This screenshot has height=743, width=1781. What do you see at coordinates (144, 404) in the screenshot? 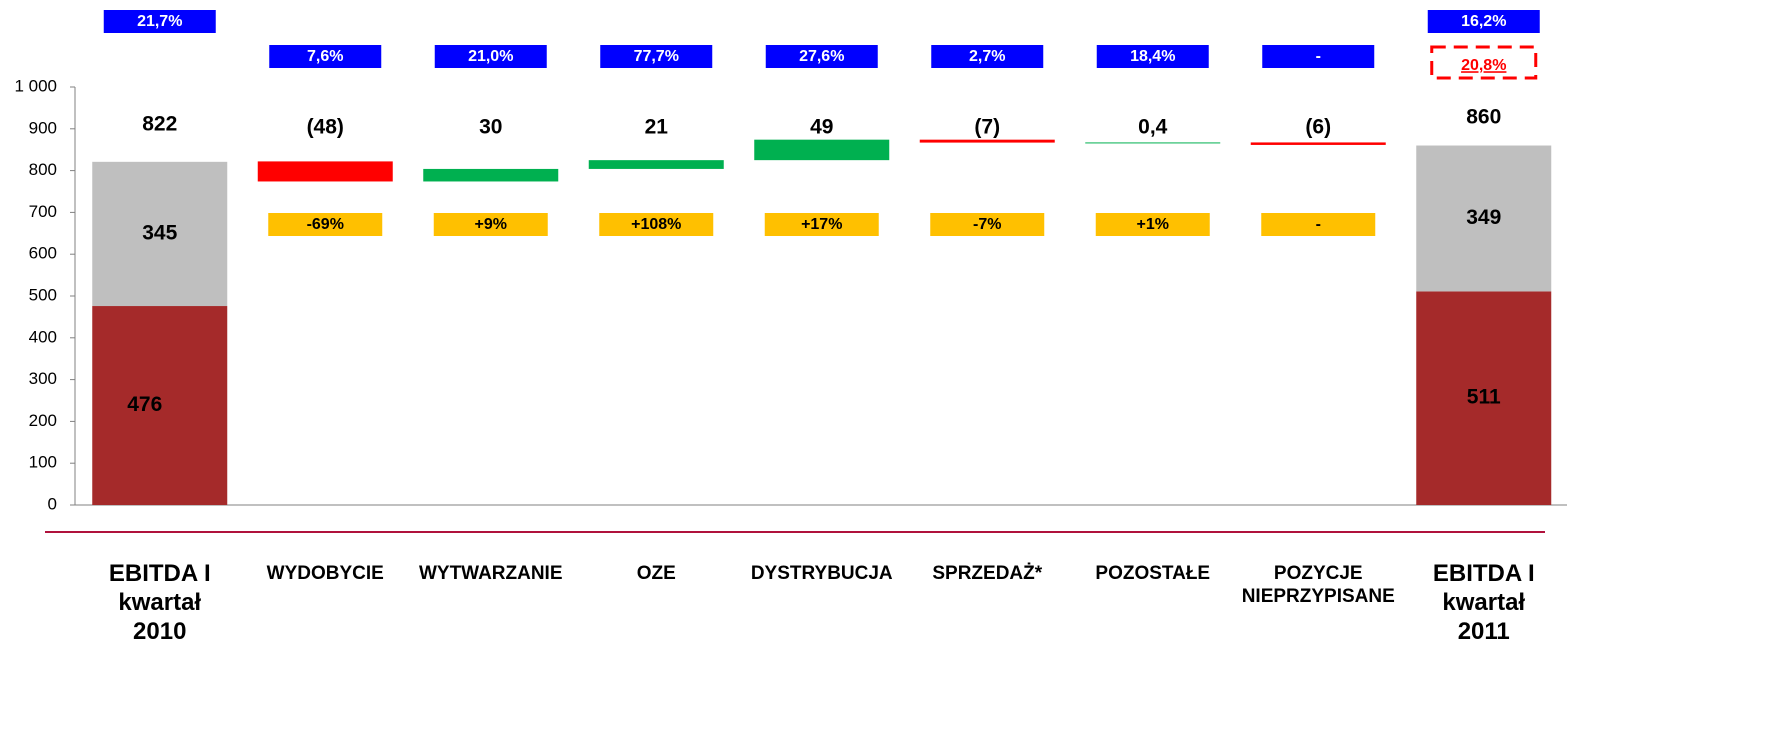
I see `stack-label: 476` at bounding box center [144, 404].